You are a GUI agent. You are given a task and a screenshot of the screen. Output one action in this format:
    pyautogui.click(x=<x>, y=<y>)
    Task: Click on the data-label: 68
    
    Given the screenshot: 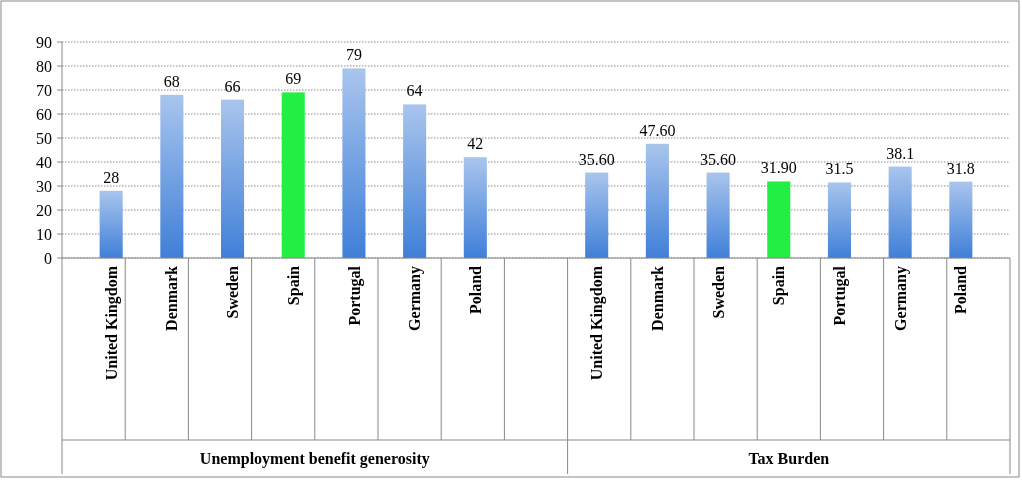 What is the action you would take?
    pyautogui.click(x=171, y=81)
    